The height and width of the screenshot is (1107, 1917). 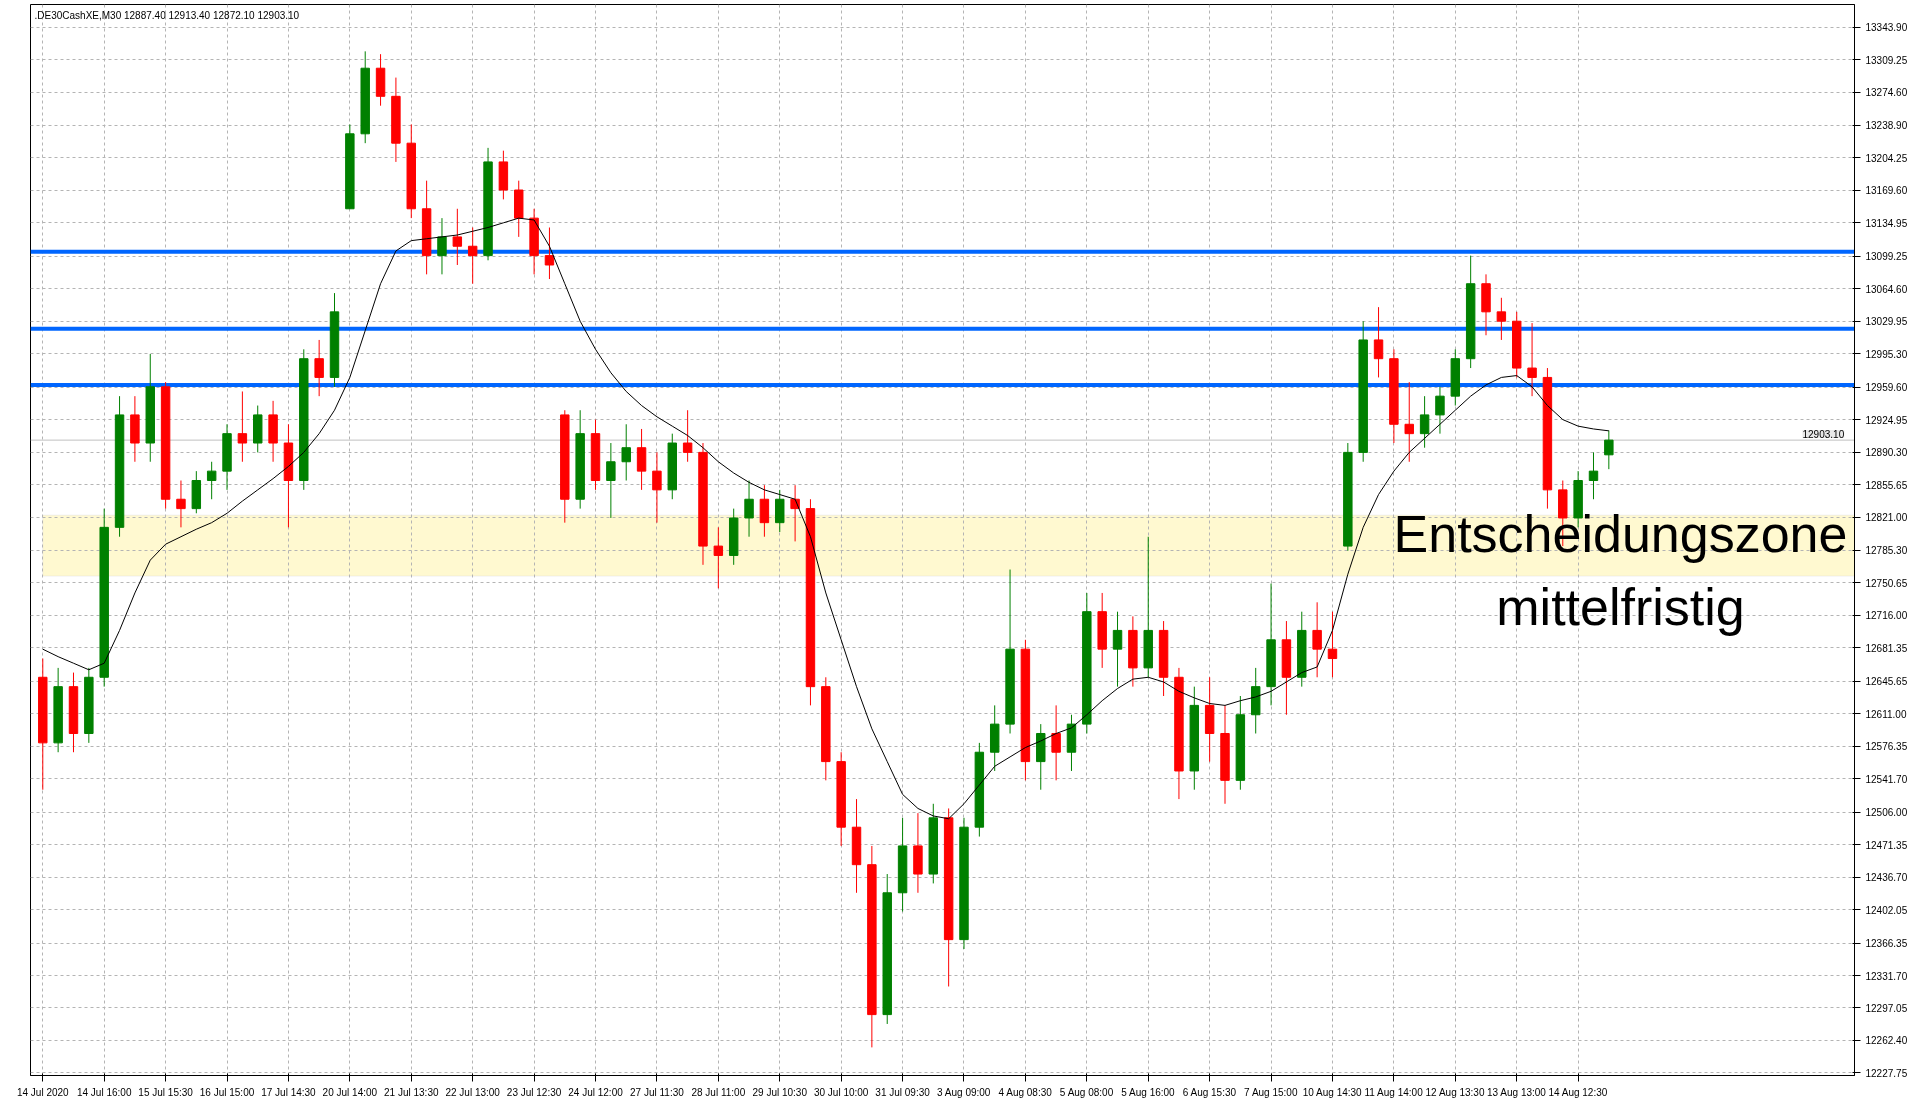 I want to click on y-tick-label: 12227.75, so click(x=1886, y=1073).